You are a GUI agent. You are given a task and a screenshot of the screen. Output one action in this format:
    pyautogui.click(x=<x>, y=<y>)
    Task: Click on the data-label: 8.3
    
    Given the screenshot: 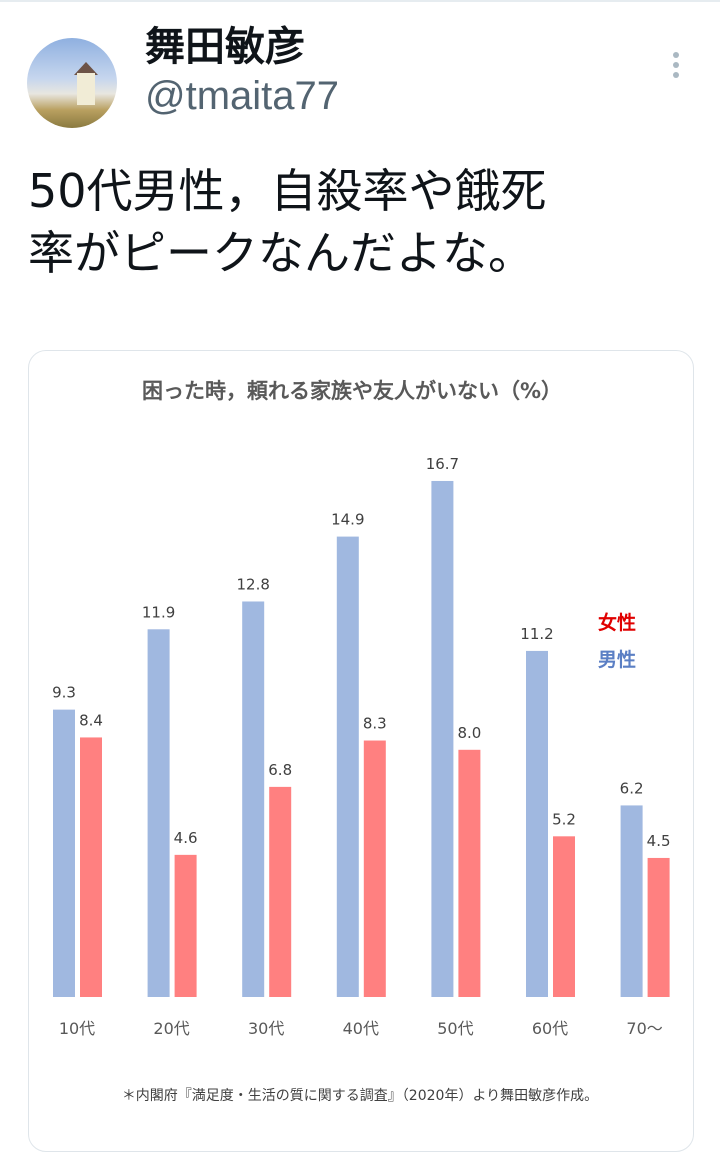 What is the action you would take?
    pyautogui.click(x=375, y=724)
    